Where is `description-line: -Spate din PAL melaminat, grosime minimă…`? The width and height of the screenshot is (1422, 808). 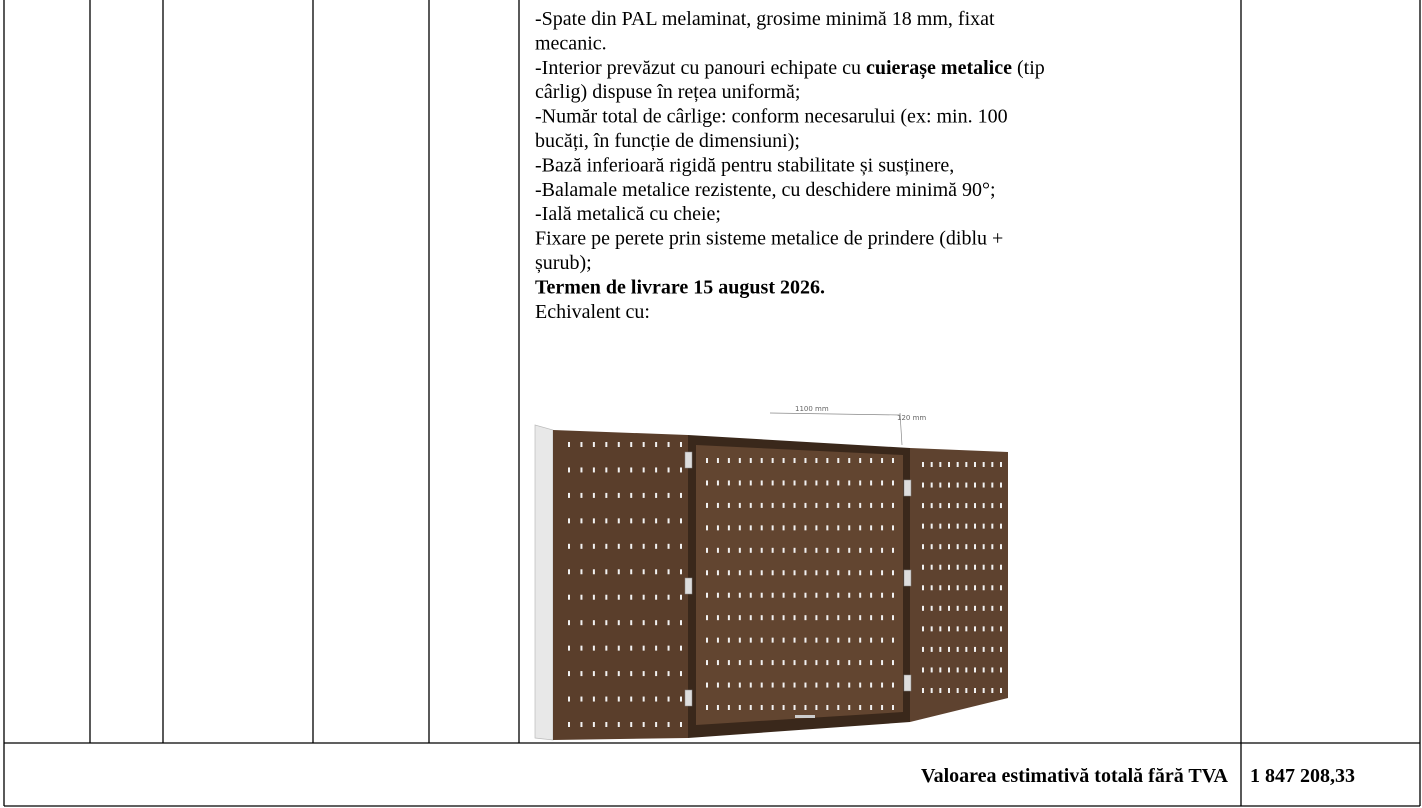 description-line: -Spate din PAL melaminat, grosime minimă… is located at coordinates (765, 19).